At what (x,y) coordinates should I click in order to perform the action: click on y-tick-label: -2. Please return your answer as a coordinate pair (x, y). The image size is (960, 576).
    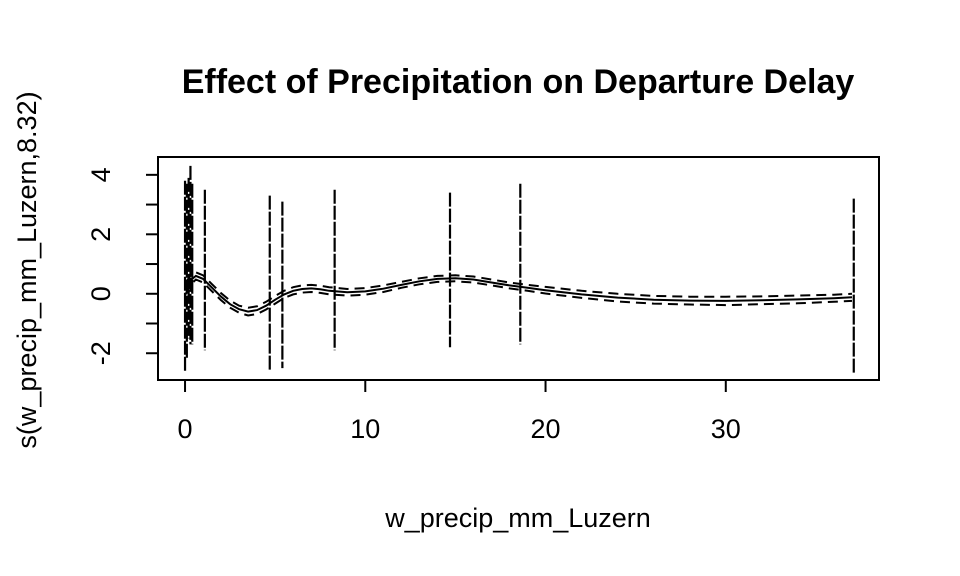
    Looking at the image, I should click on (101, 353).